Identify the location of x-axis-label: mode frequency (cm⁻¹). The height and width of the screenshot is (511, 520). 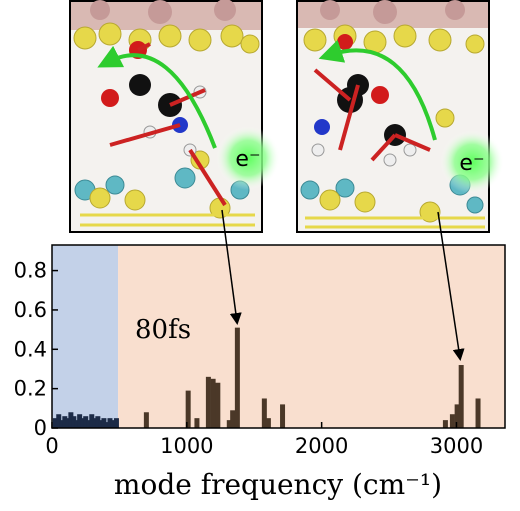
(278, 484).